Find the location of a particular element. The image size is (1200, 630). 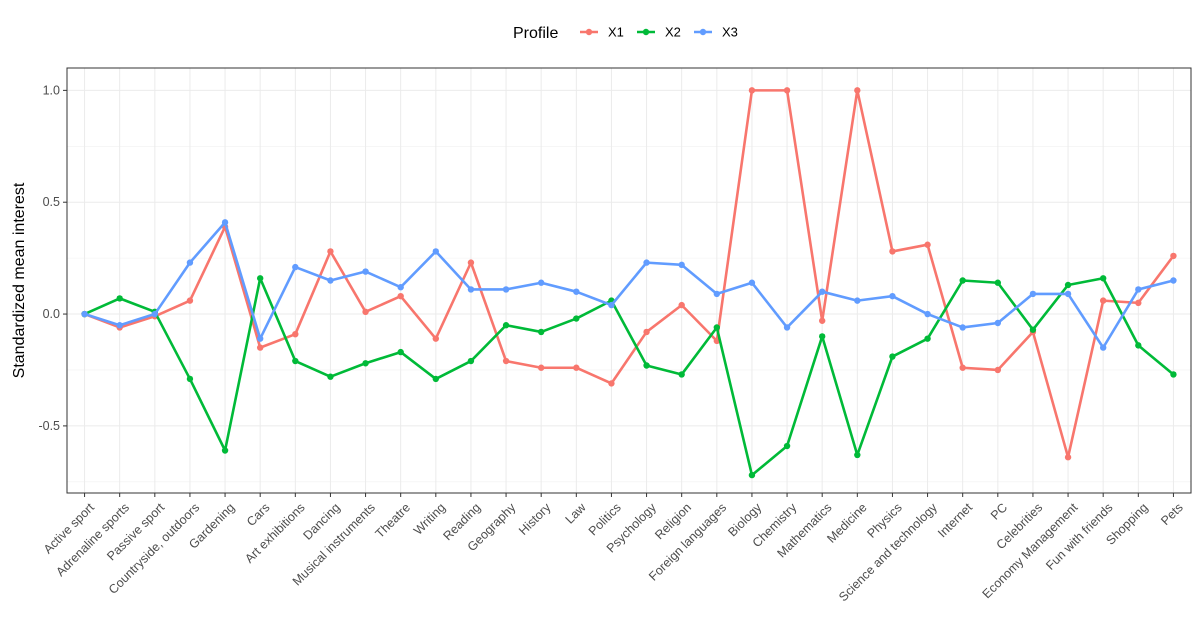

x-tick-label: PC is located at coordinates (999, 511).